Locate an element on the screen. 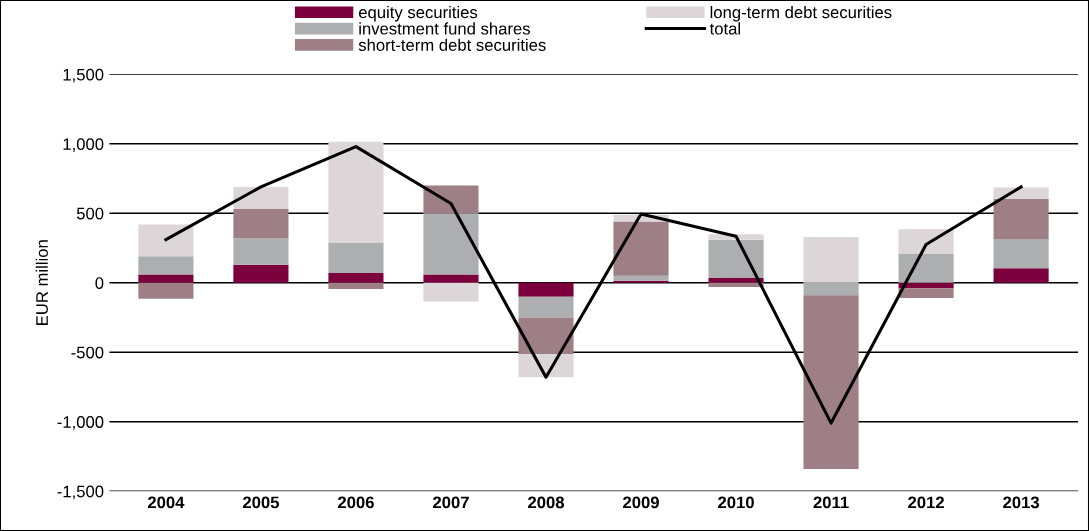  x-tick-label: 2011 is located at coordinates (831, 502).